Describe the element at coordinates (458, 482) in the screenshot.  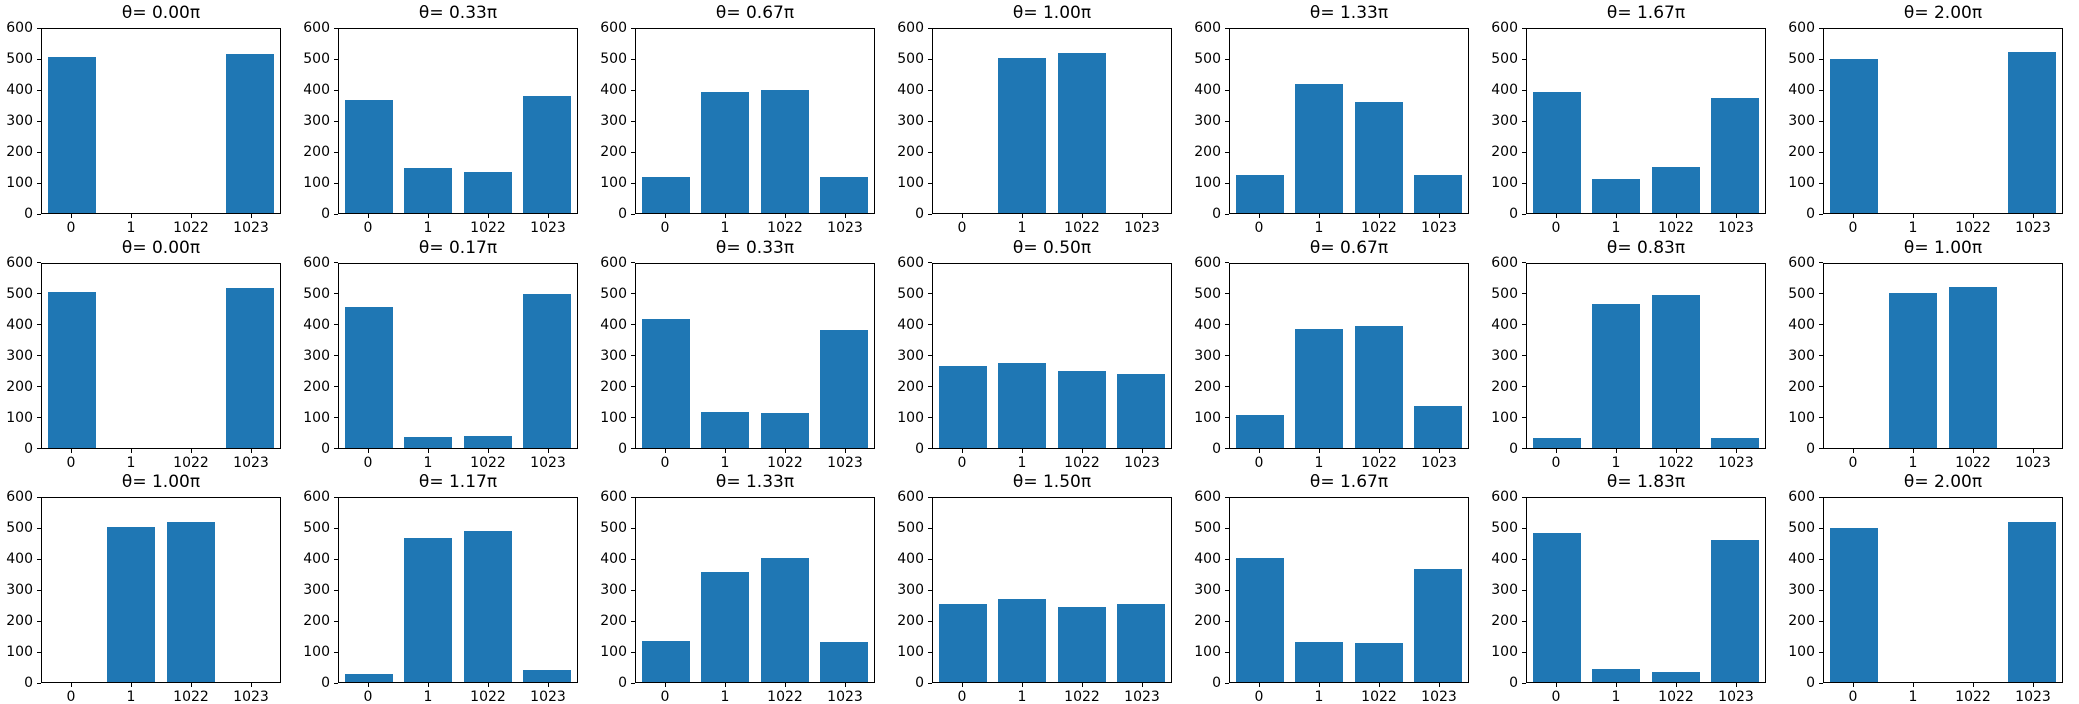
I see `subplot-title: θ= 1.17π` at that location.